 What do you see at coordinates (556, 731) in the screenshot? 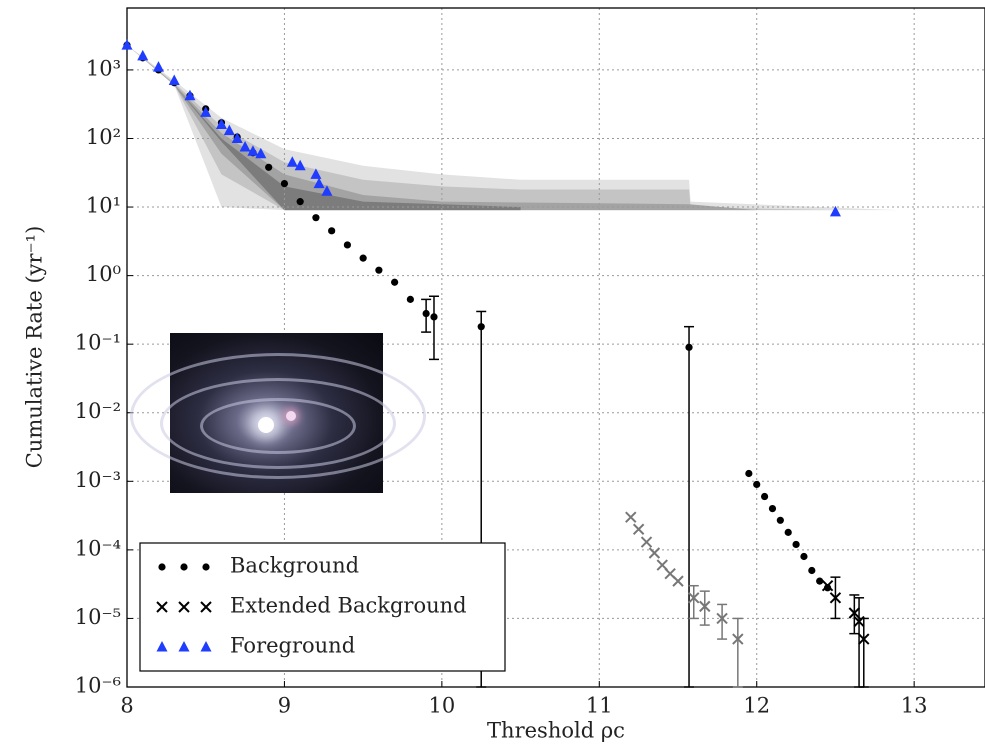
I see `x-axis-label: Threshold ρc` at bounding box center [556, 731].